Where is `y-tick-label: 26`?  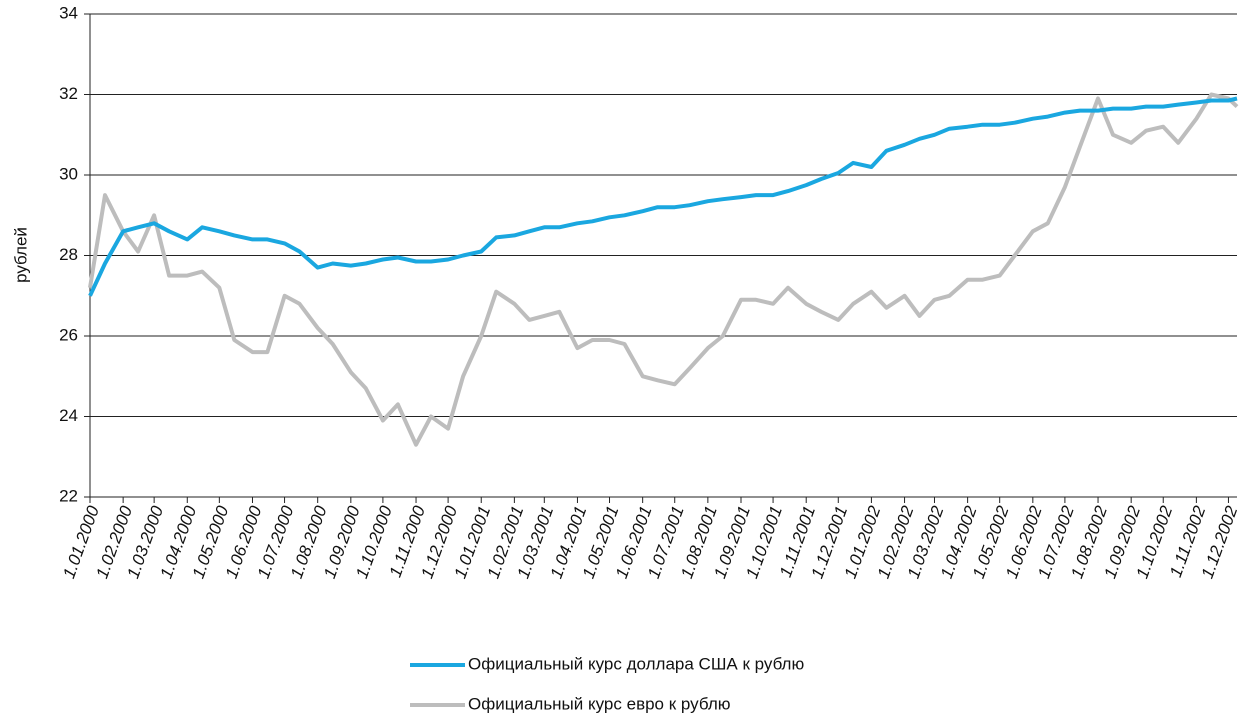 y-tick-label: 26 is located at coordinates (68, 334).